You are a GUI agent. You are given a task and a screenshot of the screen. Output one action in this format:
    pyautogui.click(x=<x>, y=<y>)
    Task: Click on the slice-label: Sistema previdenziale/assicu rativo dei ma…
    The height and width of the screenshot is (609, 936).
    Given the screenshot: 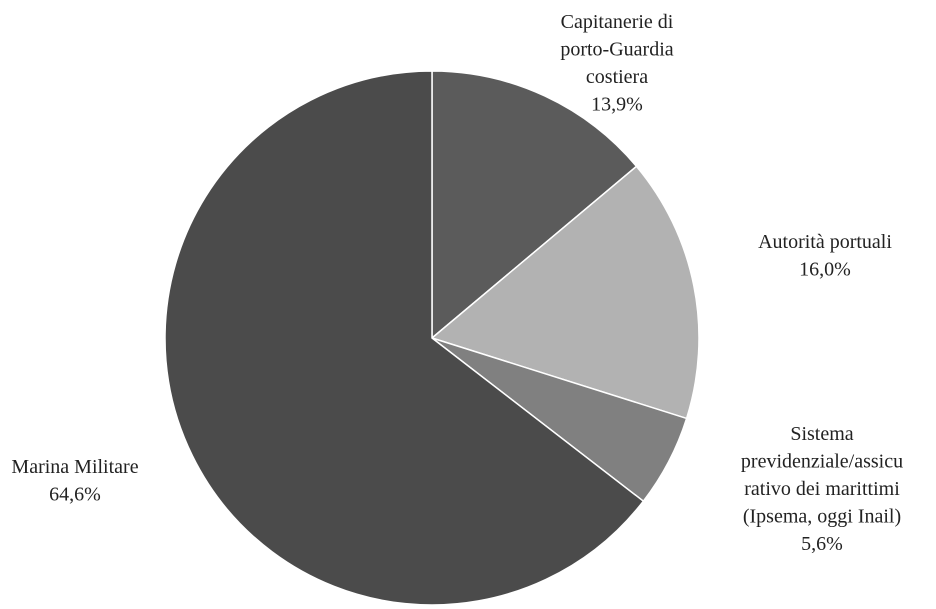 What is the action you would take?
    pyautogui.click(x=822, y=475)
    